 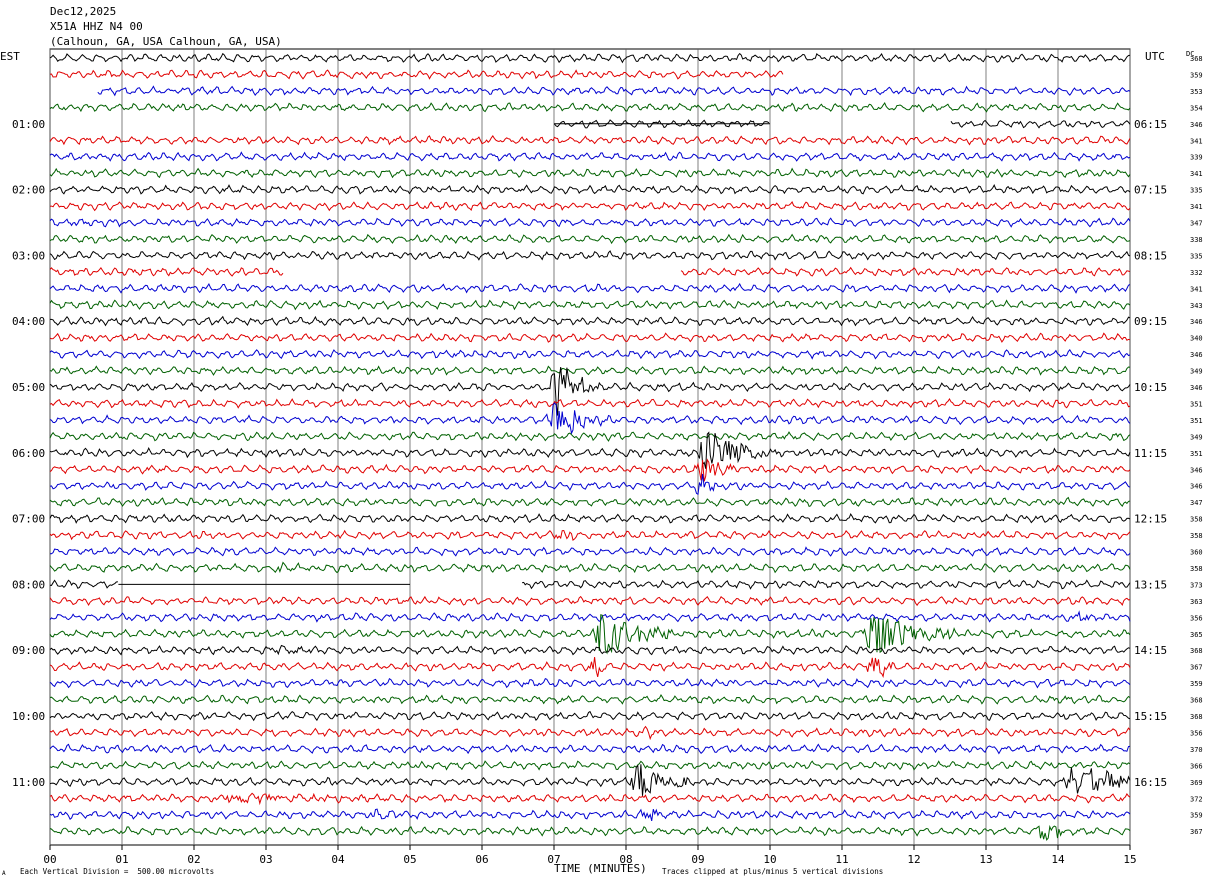 I want to click on hour-label-est: 04:00, so click(x=28, y=321).